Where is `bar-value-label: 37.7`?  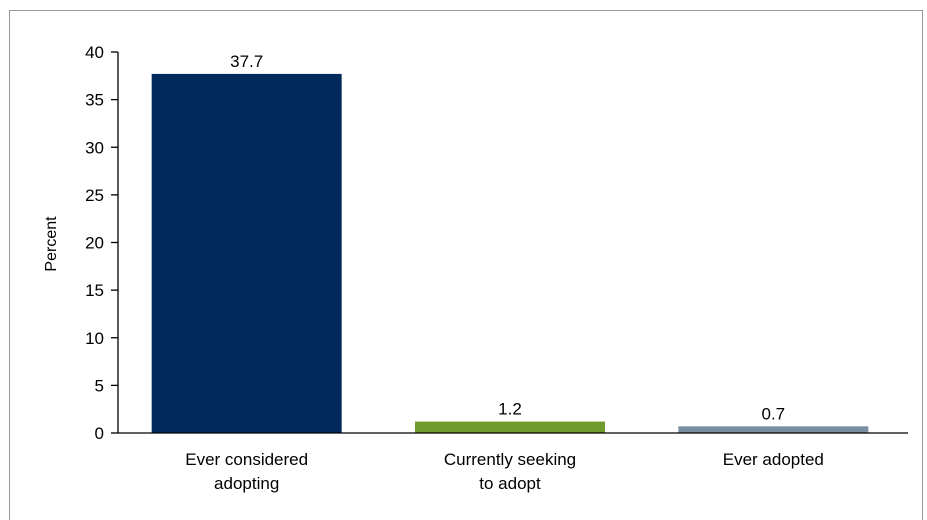 bar-value-label: 37.7 is located at coordinates (246, 61).